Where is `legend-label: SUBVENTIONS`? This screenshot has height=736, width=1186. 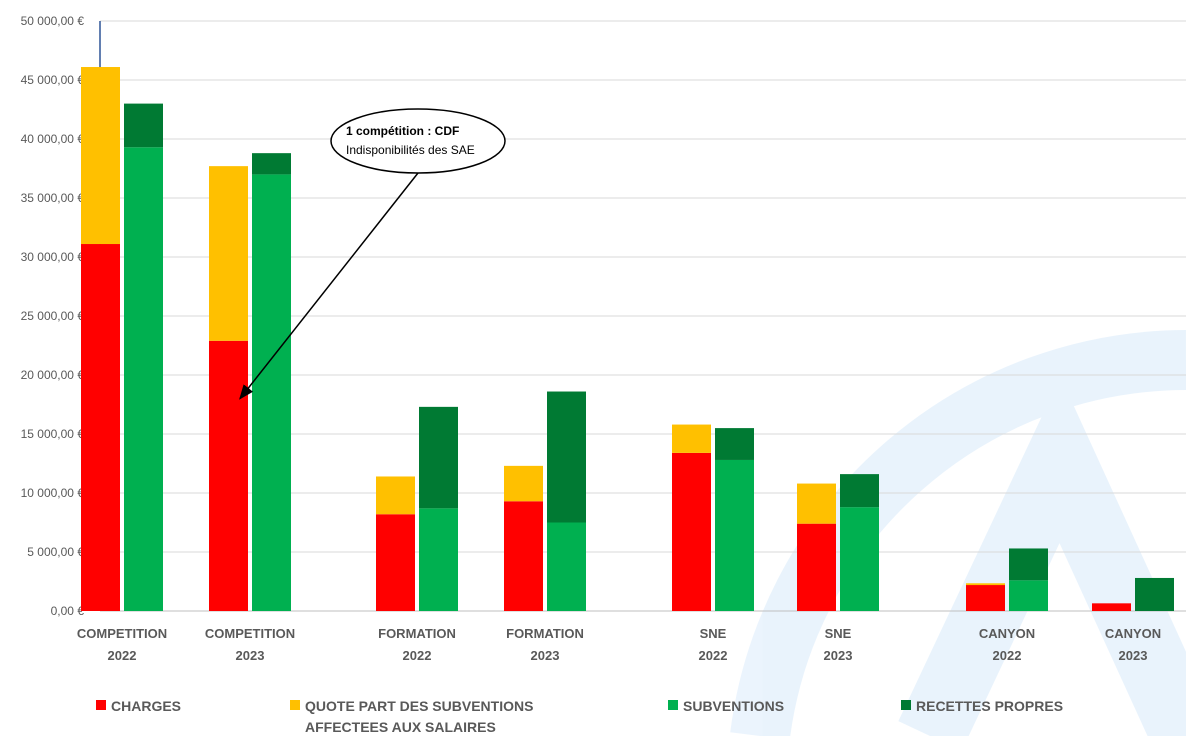
legend-label: SUBVENTIONS is located at coordinates (733, 706).